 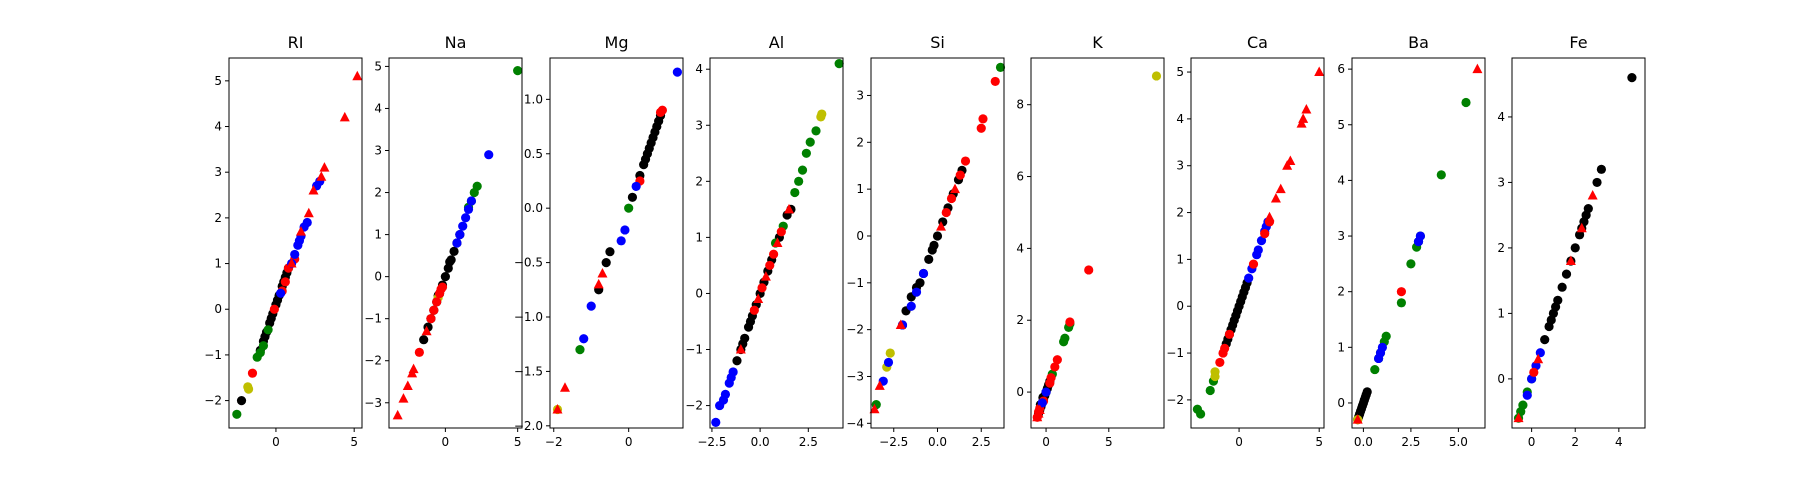 What do you see at coordinates (855, 283) in the screenshot?
I see `y-tick-label: −1` at bounding box center [855, 283].